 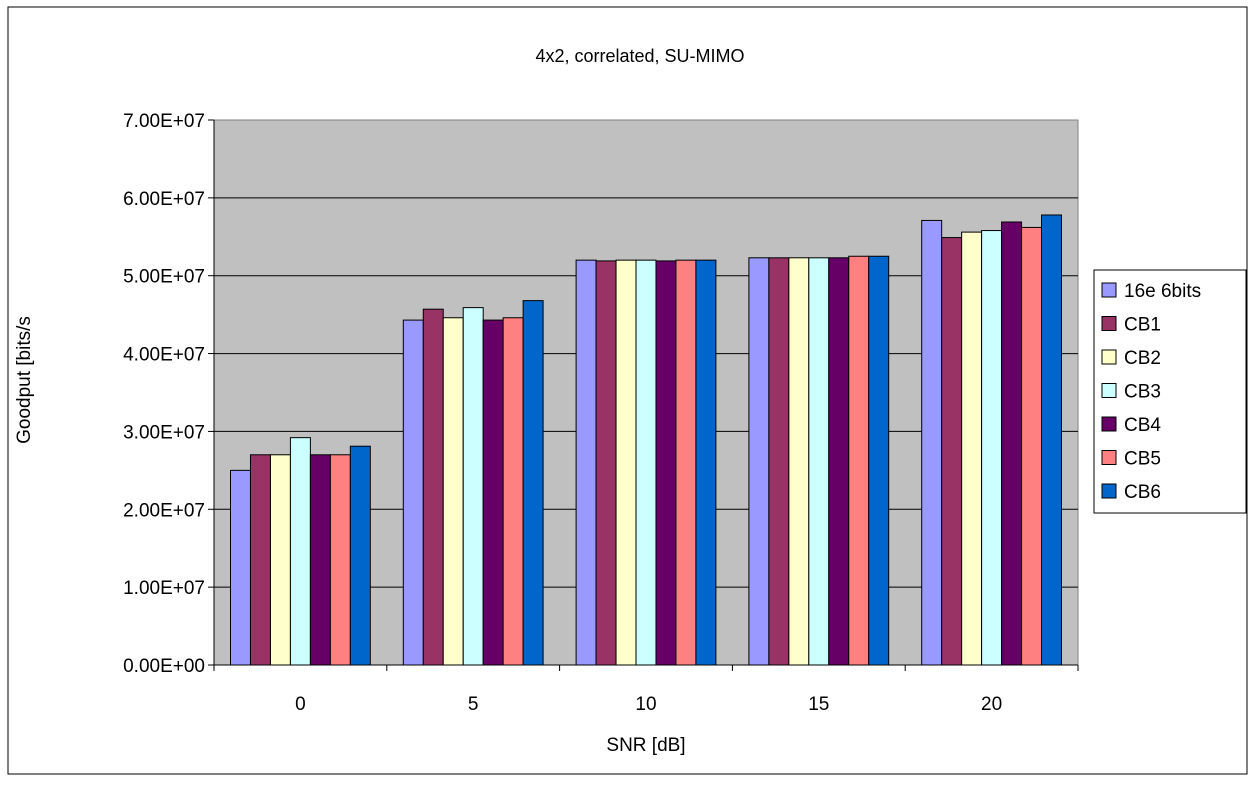 What do you see at coordinates (473, 704) in the screenshot?
I see `x-tick-label: 5` at bounding box center [473, 704].